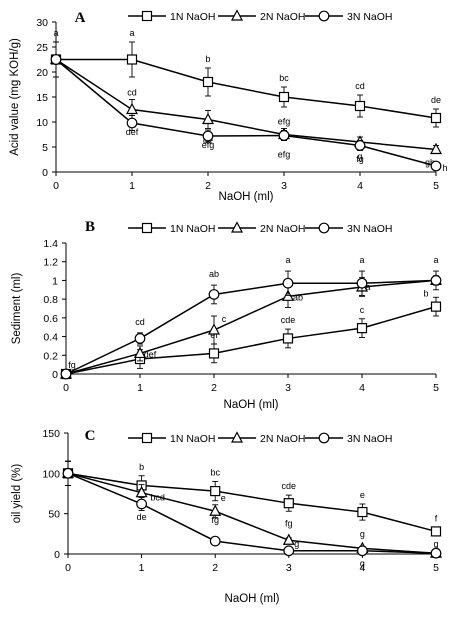 The width and height of the screenshot is (452, 631). I want to click on y-axis-title: Sediment (ml), so click(17, 309).